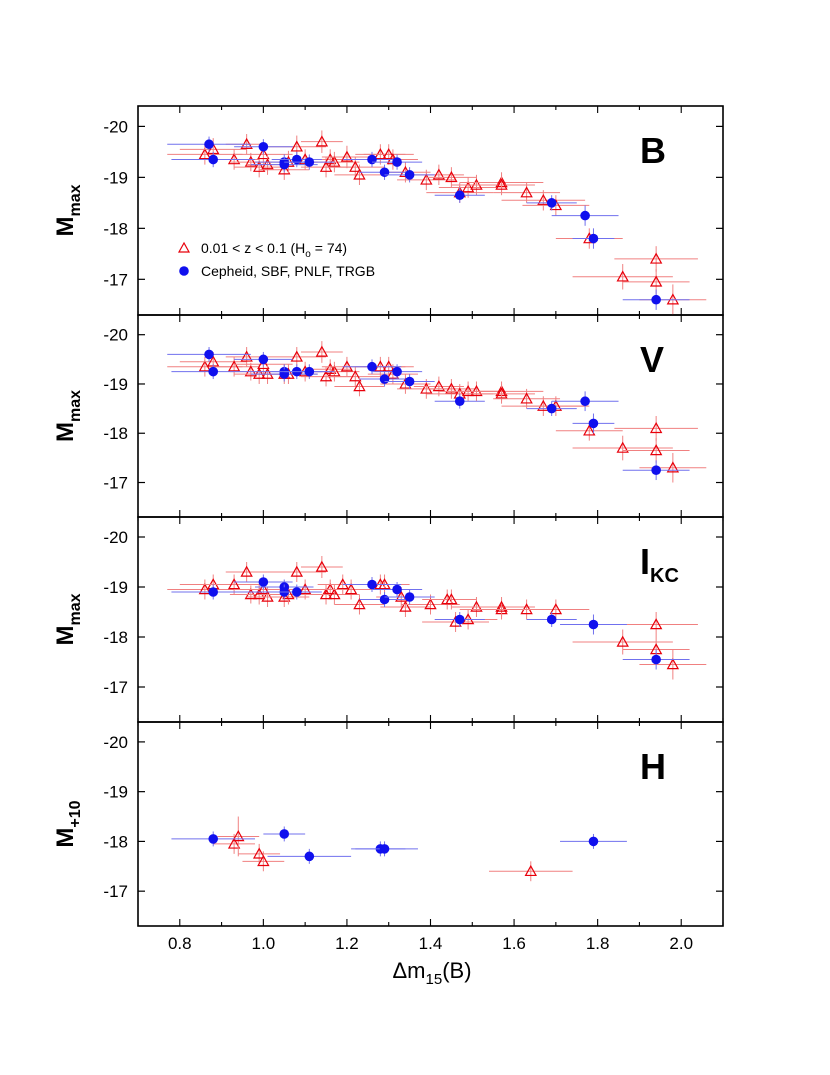 This screenshot has height=1075, width=830. What do you see at coordinates (329, 248) in the screenshot?
I see `legend-triangle-label-post: = 74)` at bounding box center [329, 248].